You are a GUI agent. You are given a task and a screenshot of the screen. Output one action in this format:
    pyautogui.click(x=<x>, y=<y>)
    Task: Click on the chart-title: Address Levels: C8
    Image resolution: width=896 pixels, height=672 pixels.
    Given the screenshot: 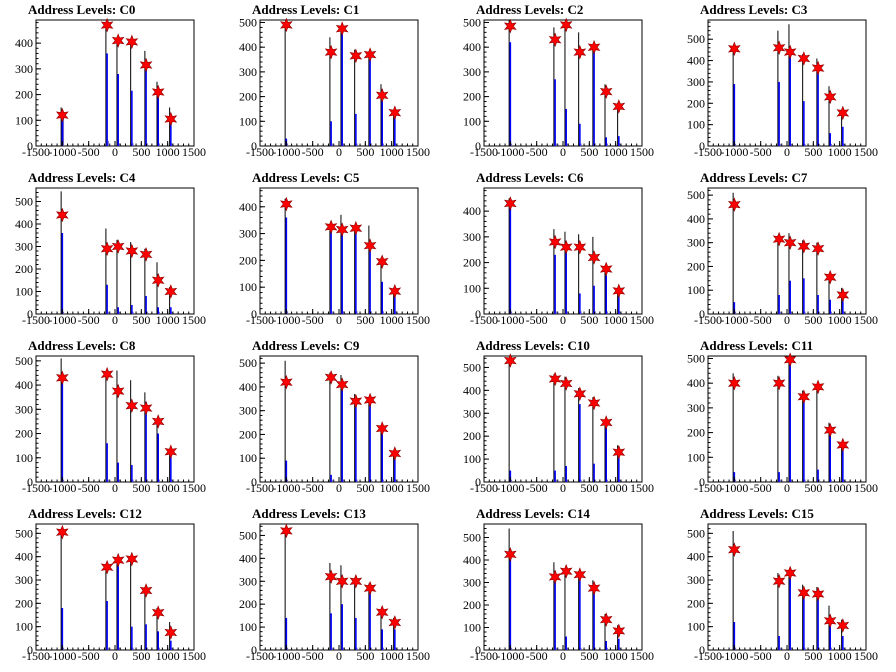 What is the action you would take?
    pyautogui.click(x=82, y=345)
    